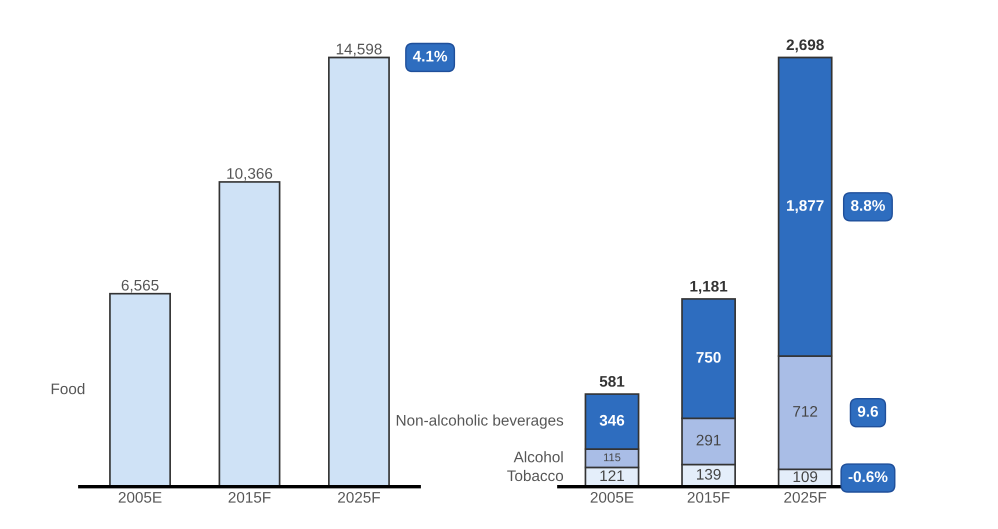  Describe the element at coordinates (868, 411) in the screenshot. I see `annotation: 9.6` at that location.